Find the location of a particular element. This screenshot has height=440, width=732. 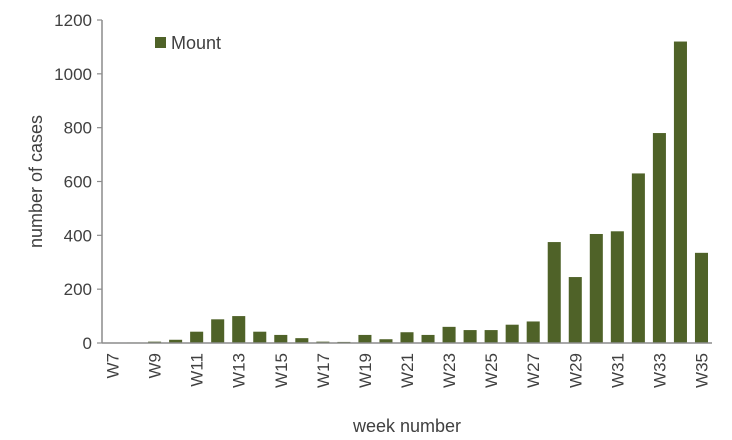

bar-W15 is located at coordinates (281, 338).